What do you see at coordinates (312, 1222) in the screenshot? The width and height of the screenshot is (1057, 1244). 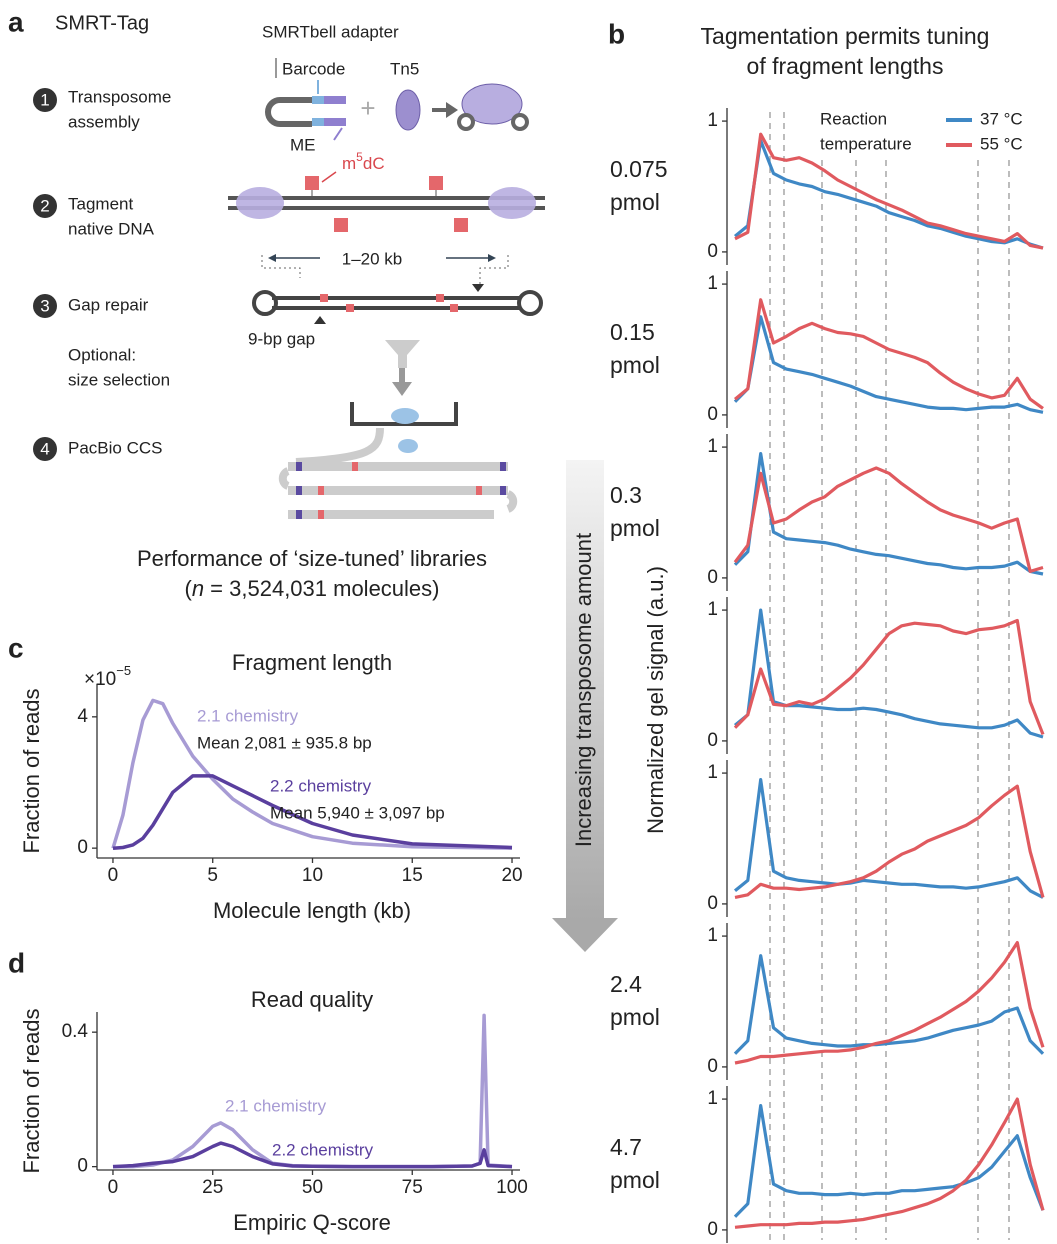 I see `x-axis-label: Empiric Q-score` at bounding box center [312, 1222].